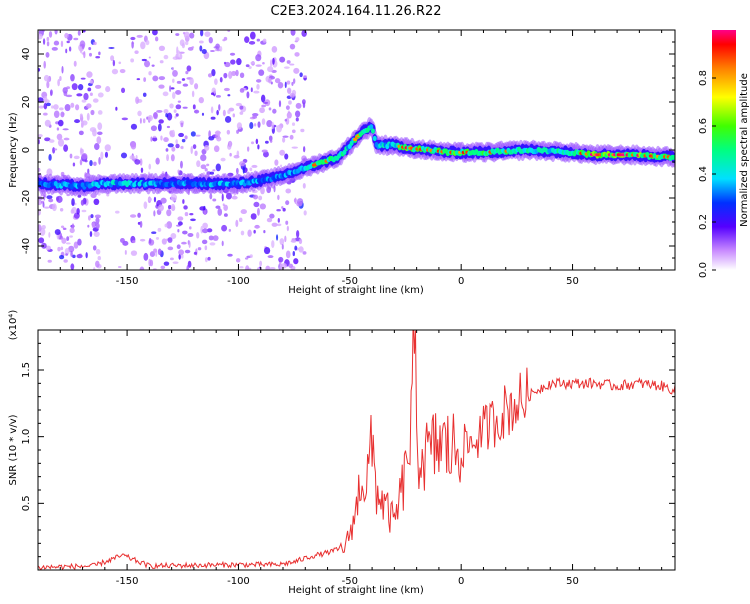 The height and width of the screenshot is (604, 750). I want to click on colorbar-tick-label: 0.0, so click(703, 270).